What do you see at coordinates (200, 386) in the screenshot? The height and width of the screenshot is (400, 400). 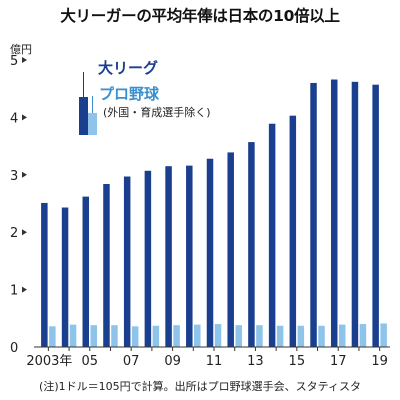 I see `footnote: (注)1ドル＝105円で計算。出所はプロ野球選手会、スタティスタ` at bounding box center [200, 386].